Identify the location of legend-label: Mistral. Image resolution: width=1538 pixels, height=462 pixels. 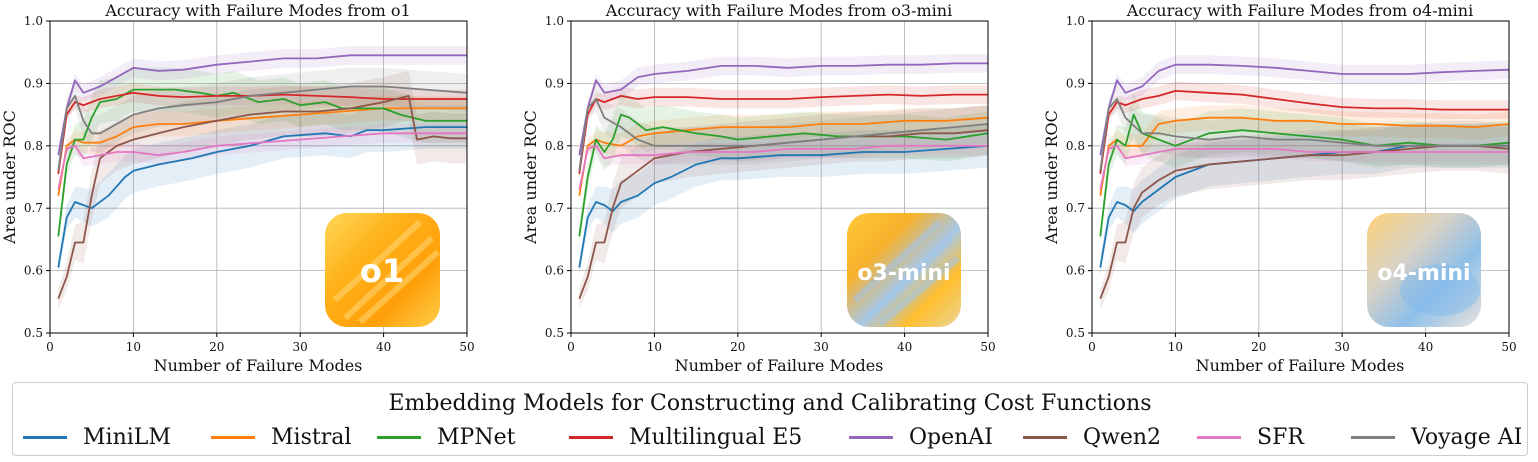
(311, 437).